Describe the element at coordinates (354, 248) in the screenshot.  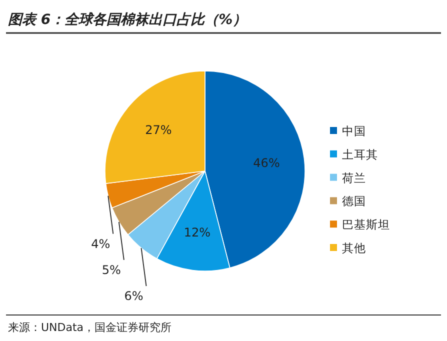
I see `legend-label: 其他` at that location.